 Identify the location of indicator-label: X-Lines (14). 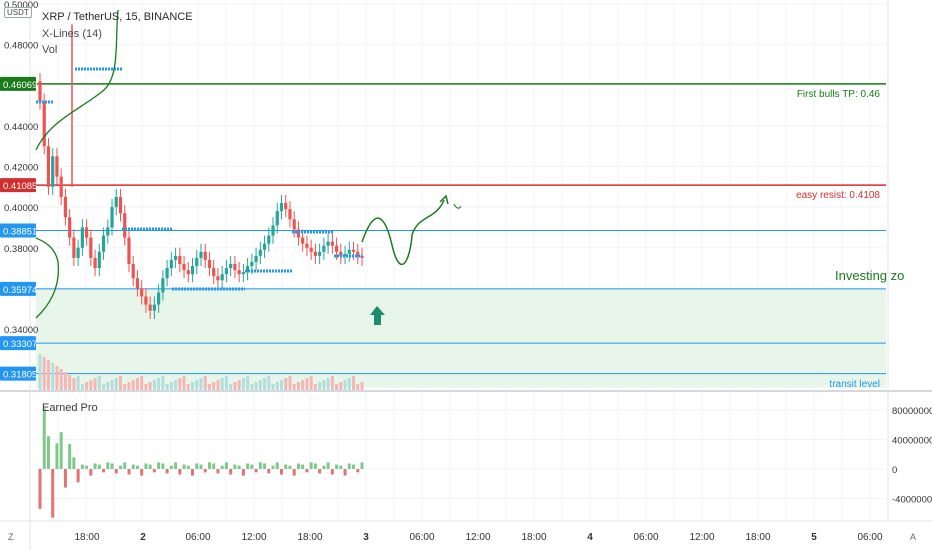
(72, 34).